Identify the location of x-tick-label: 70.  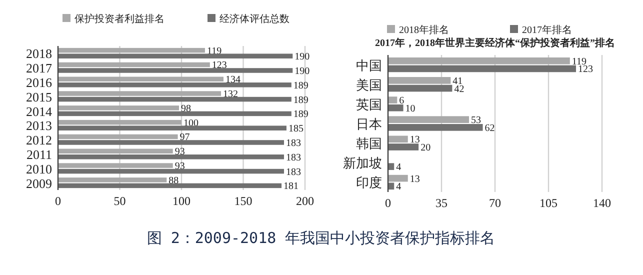
(495, 203).